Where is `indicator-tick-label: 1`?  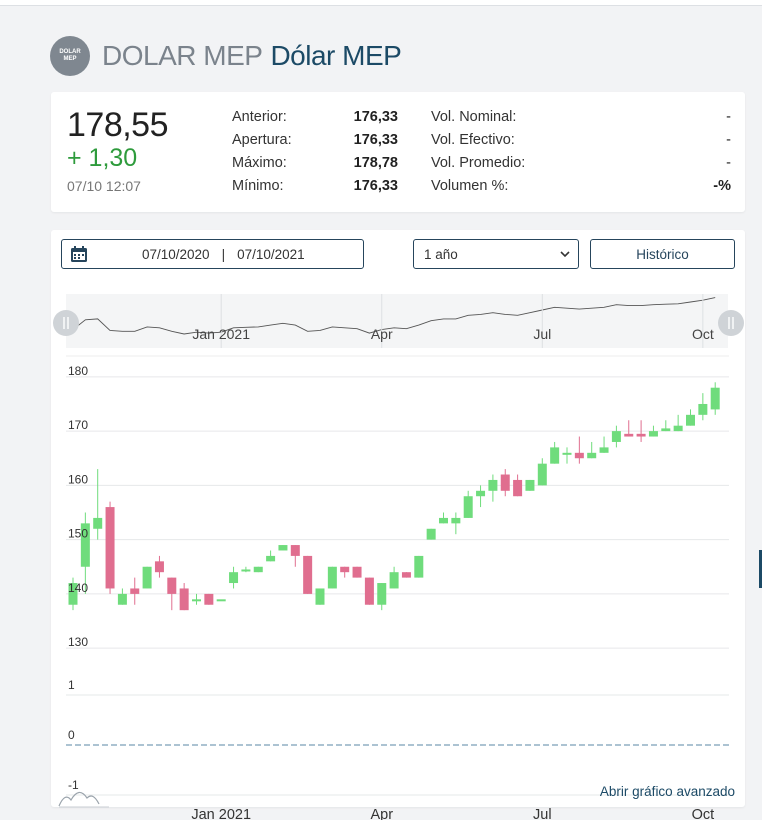
indicator-tick-label: 1 is located at coordinates (71, 685).